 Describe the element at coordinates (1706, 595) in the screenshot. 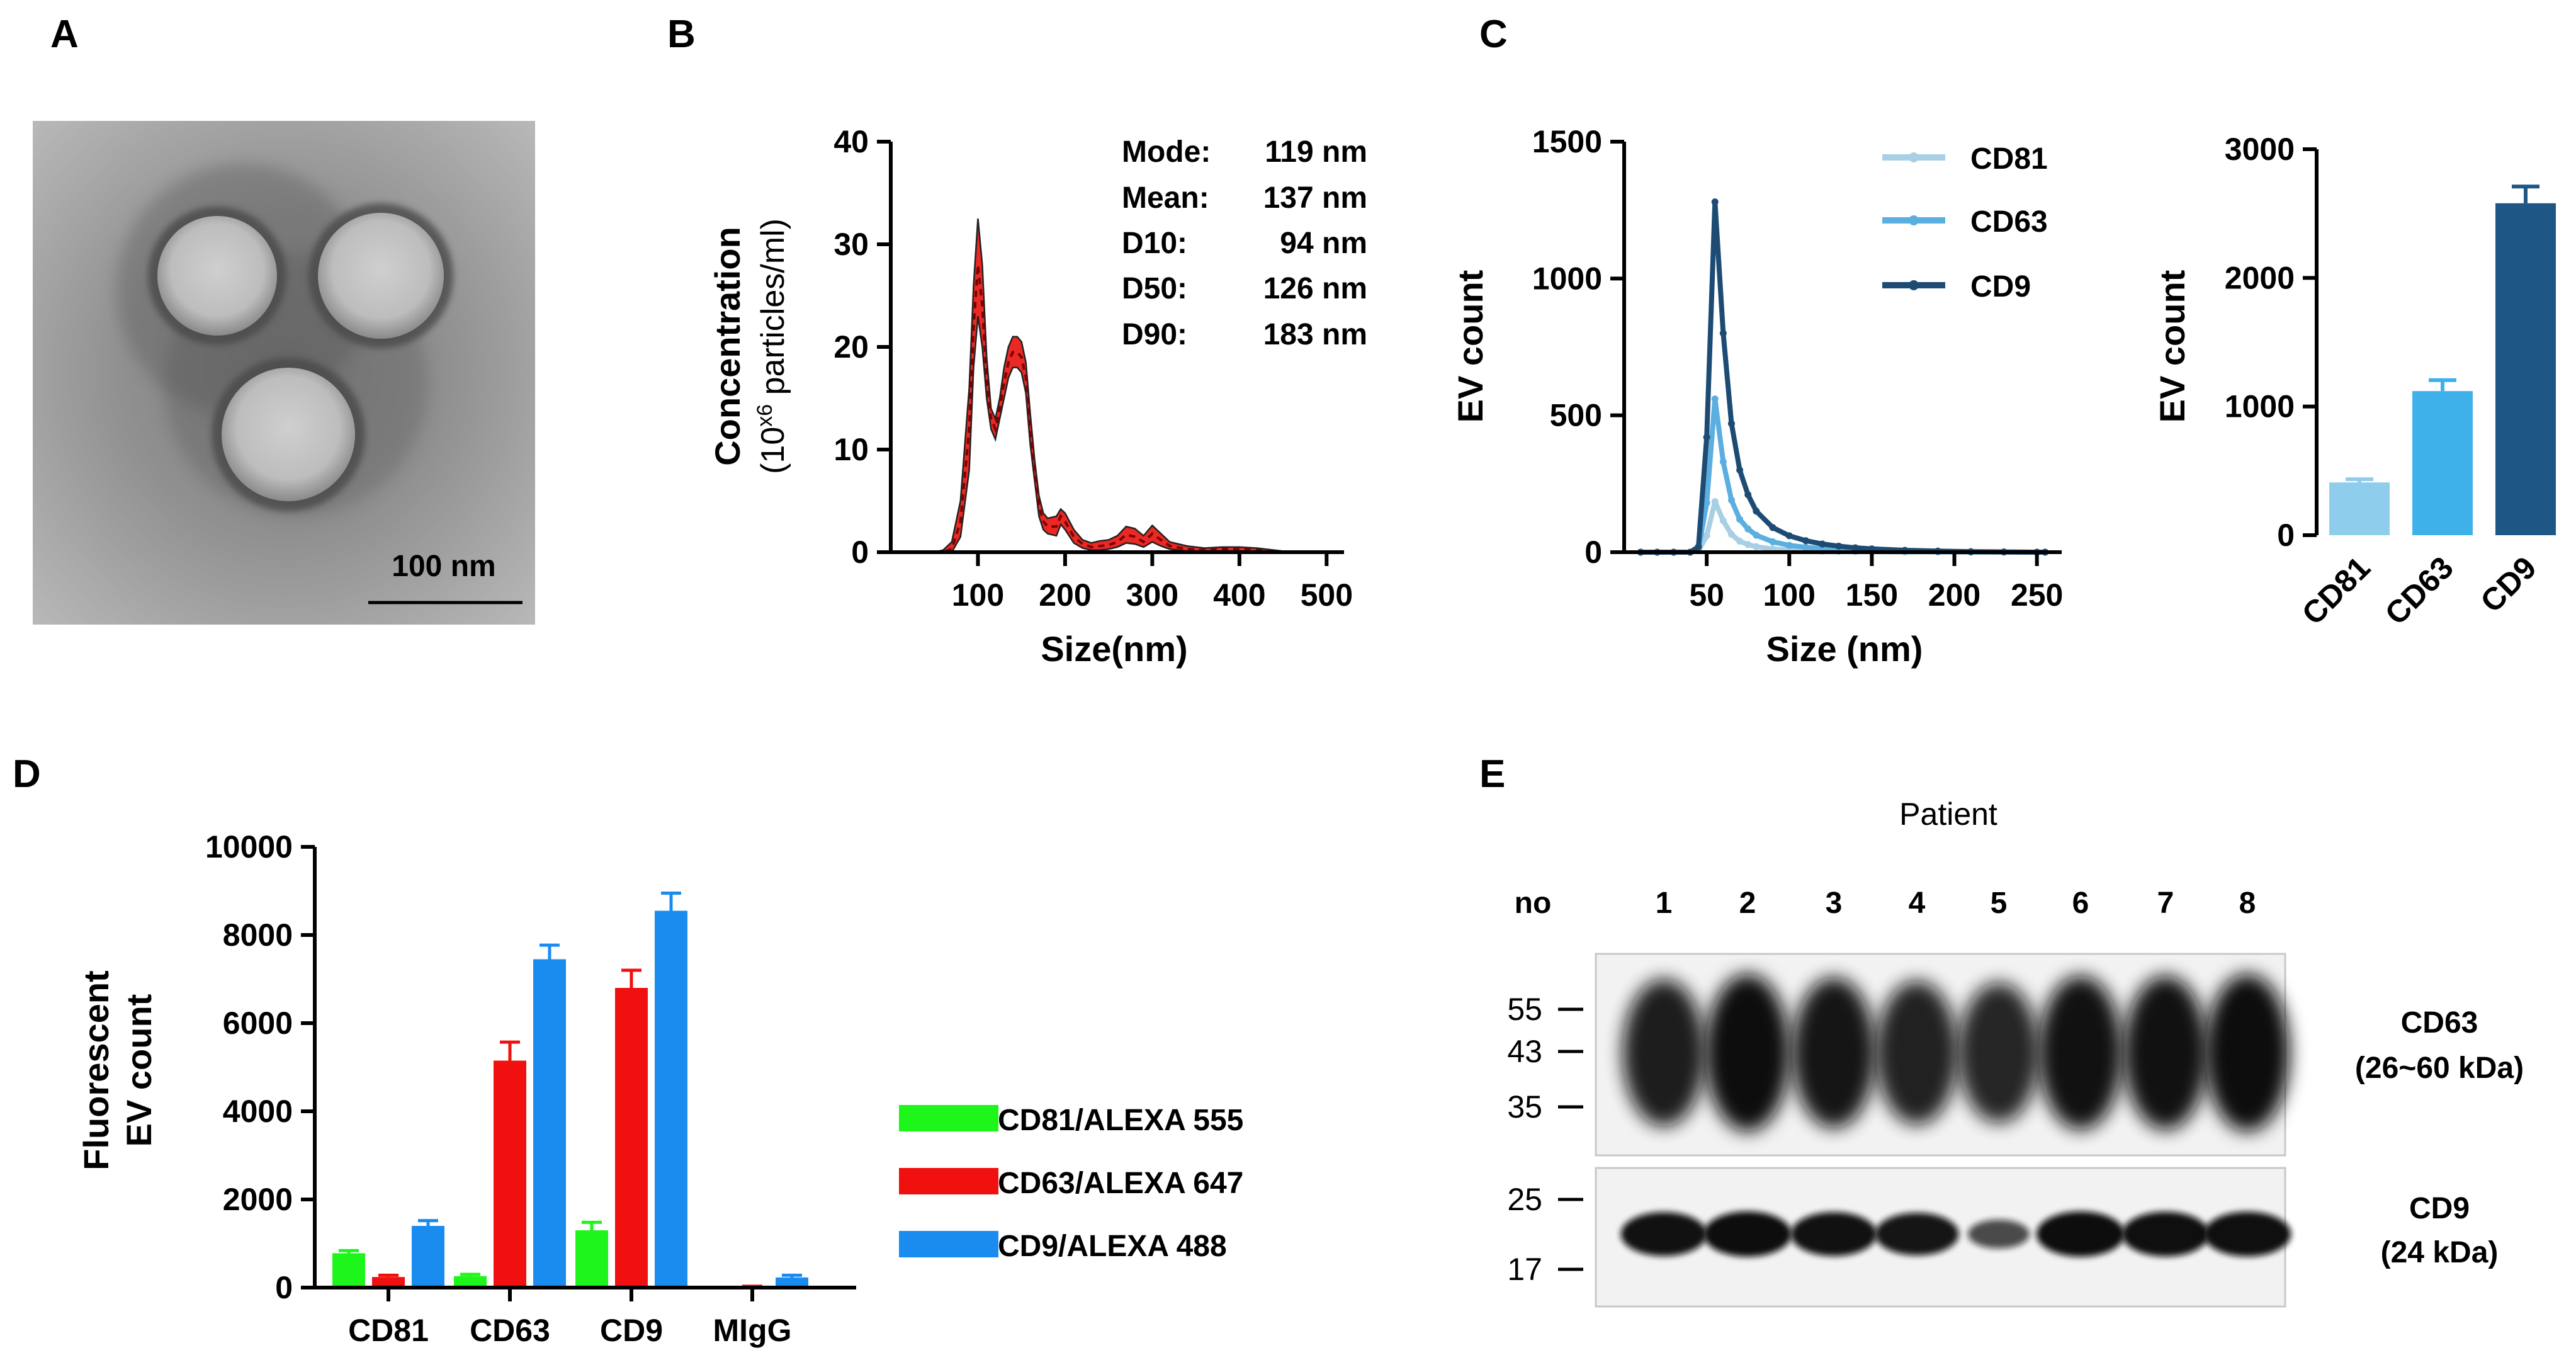

I see `c-line-x-tick-label: 50` at that location.